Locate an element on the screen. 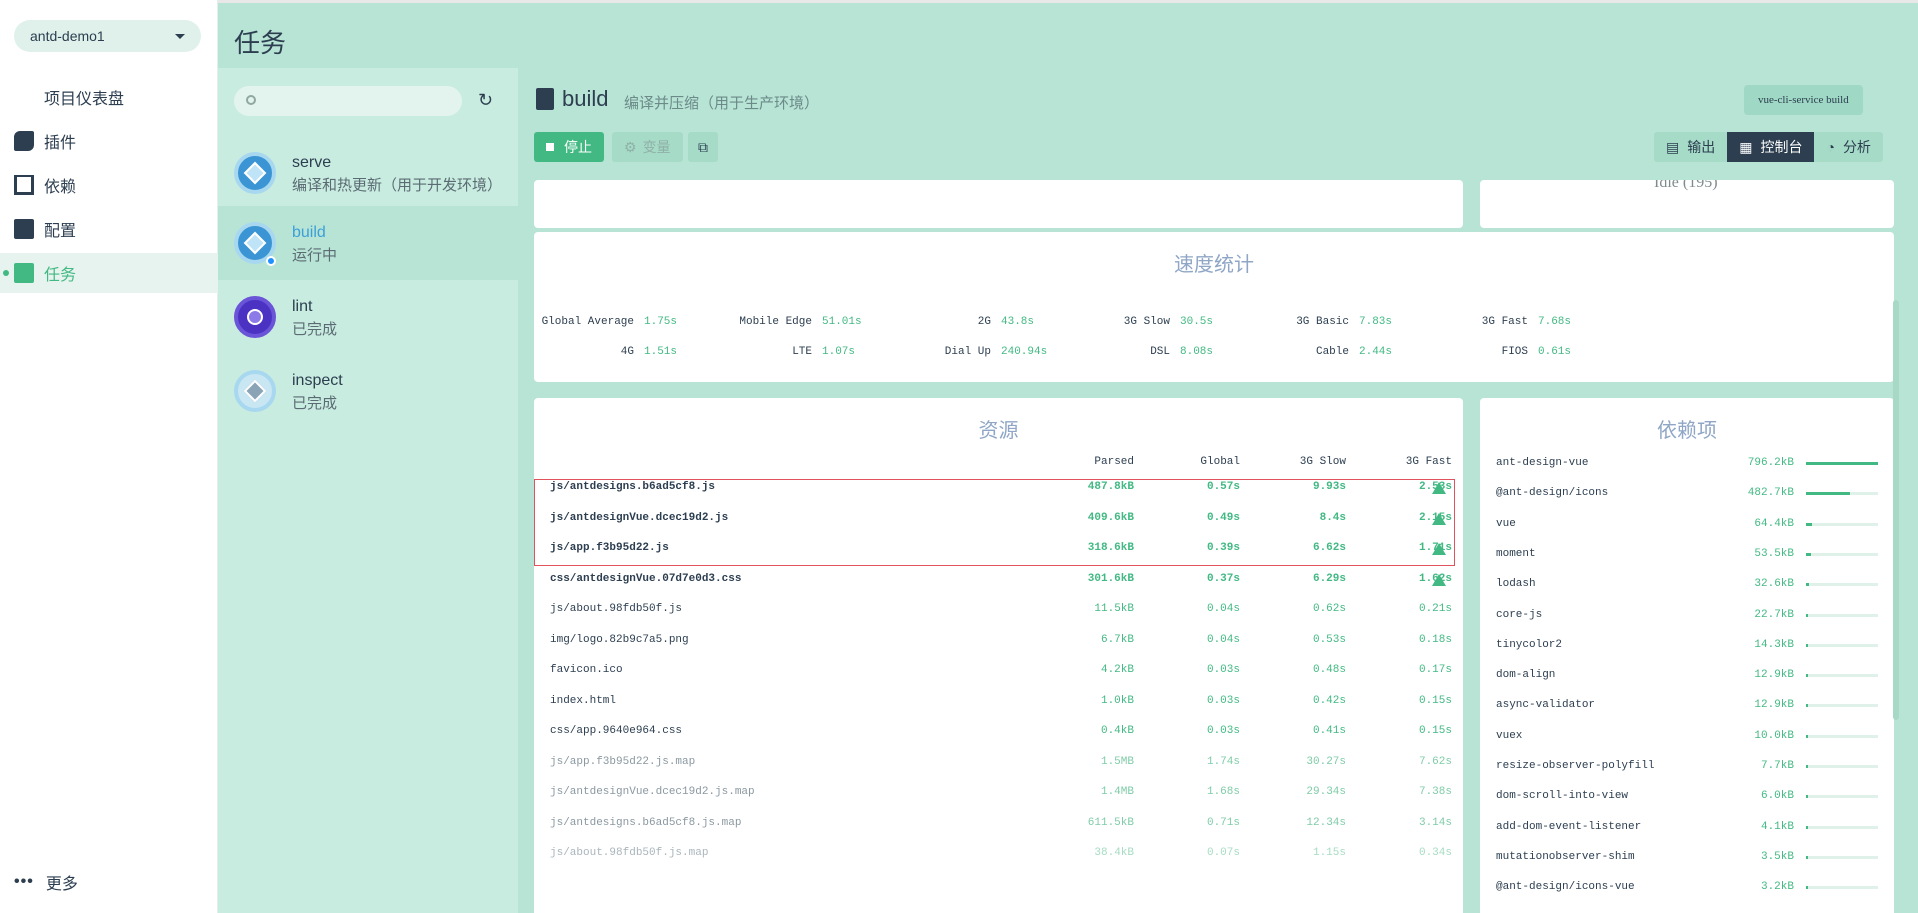 The image size is (1918, 913). asset-global: 1.74s is located at coordinates (1223, 761).